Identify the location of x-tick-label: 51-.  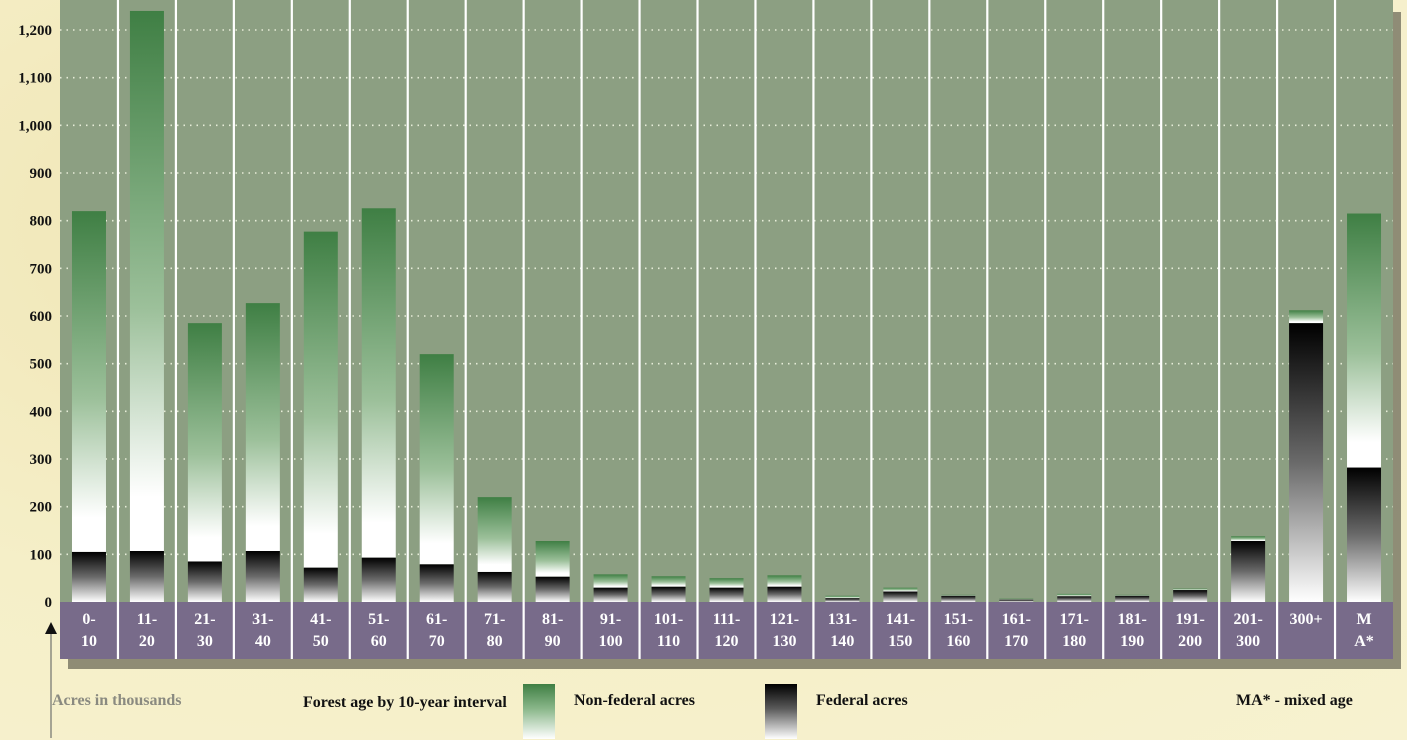
(378, 619).